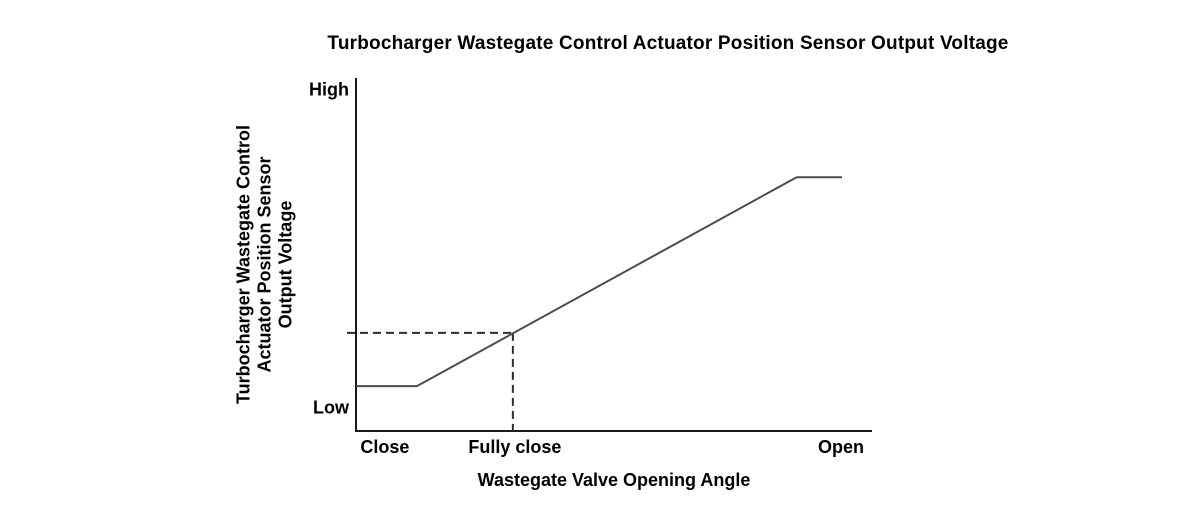  Describe the element at coordinates (285, 264) in the screenshot. I see `y-axis-label-line-3: Output Voltage` at that location.